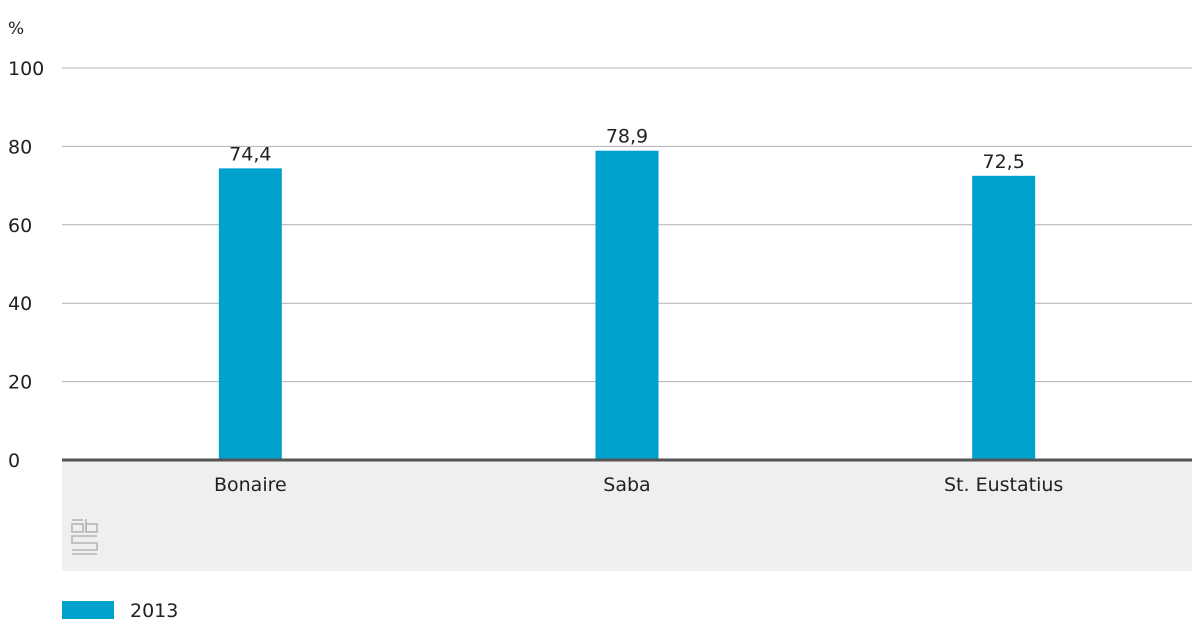 Image resolution: width=1192 pixels, height=624 pixels. Describe the element at coordinates (250, 485) in the screenshot. I see `x-category-label: Bonaire` at that location.